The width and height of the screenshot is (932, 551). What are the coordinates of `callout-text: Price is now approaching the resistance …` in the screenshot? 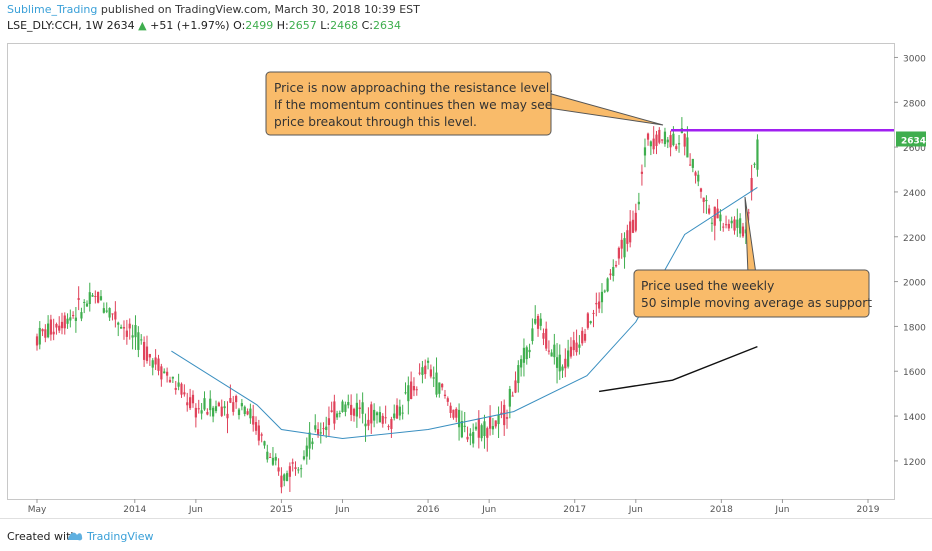 It's located at (413, 88).